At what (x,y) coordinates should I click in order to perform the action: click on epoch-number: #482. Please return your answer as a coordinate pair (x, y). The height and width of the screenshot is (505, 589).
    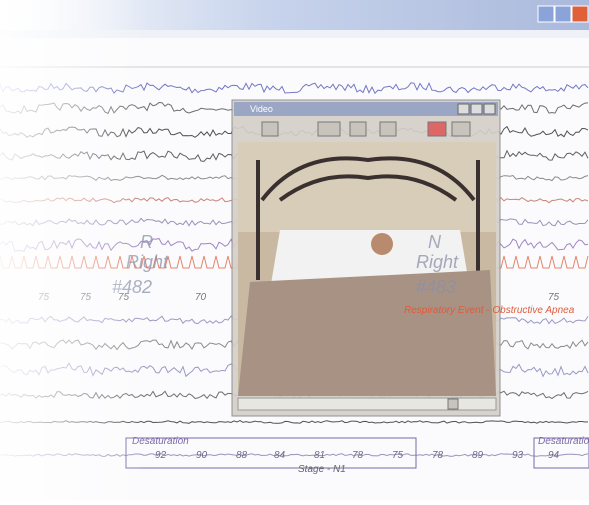
    Looking at the image, I should click on (132, 287).